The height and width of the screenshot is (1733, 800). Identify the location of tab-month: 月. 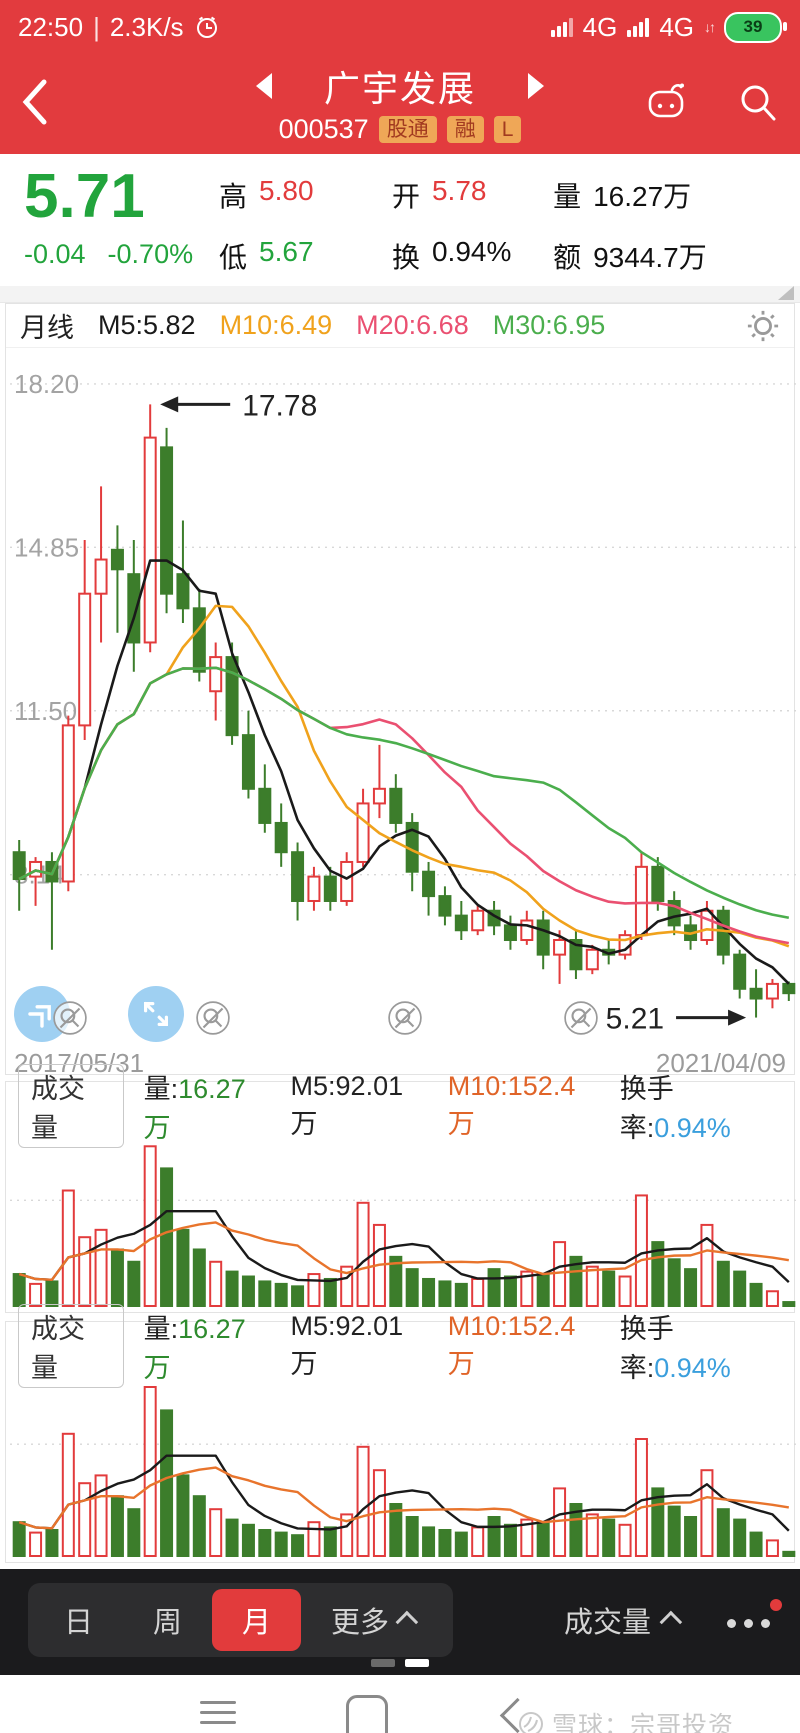
(257, 1620).